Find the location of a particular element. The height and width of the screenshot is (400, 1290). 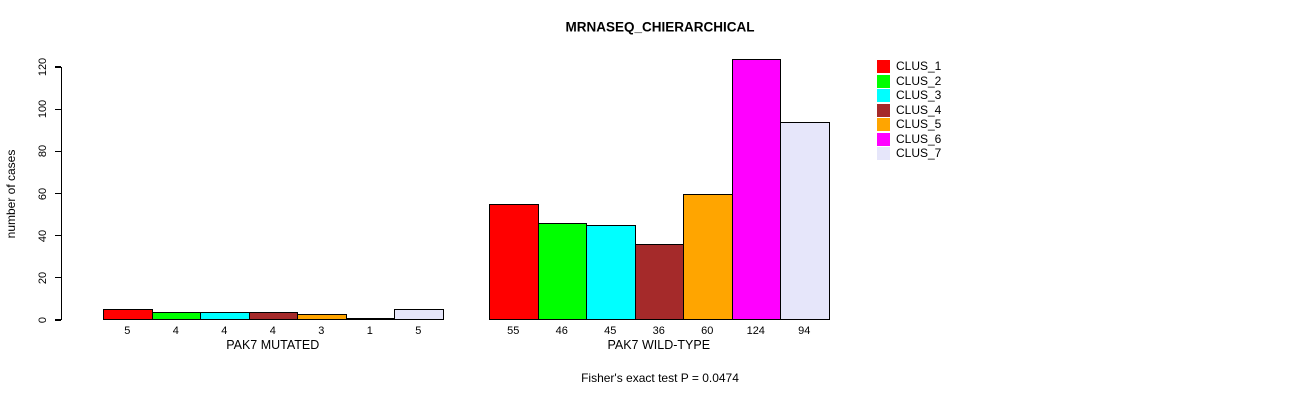

y-axis-line is located at coordinates (62, 193).